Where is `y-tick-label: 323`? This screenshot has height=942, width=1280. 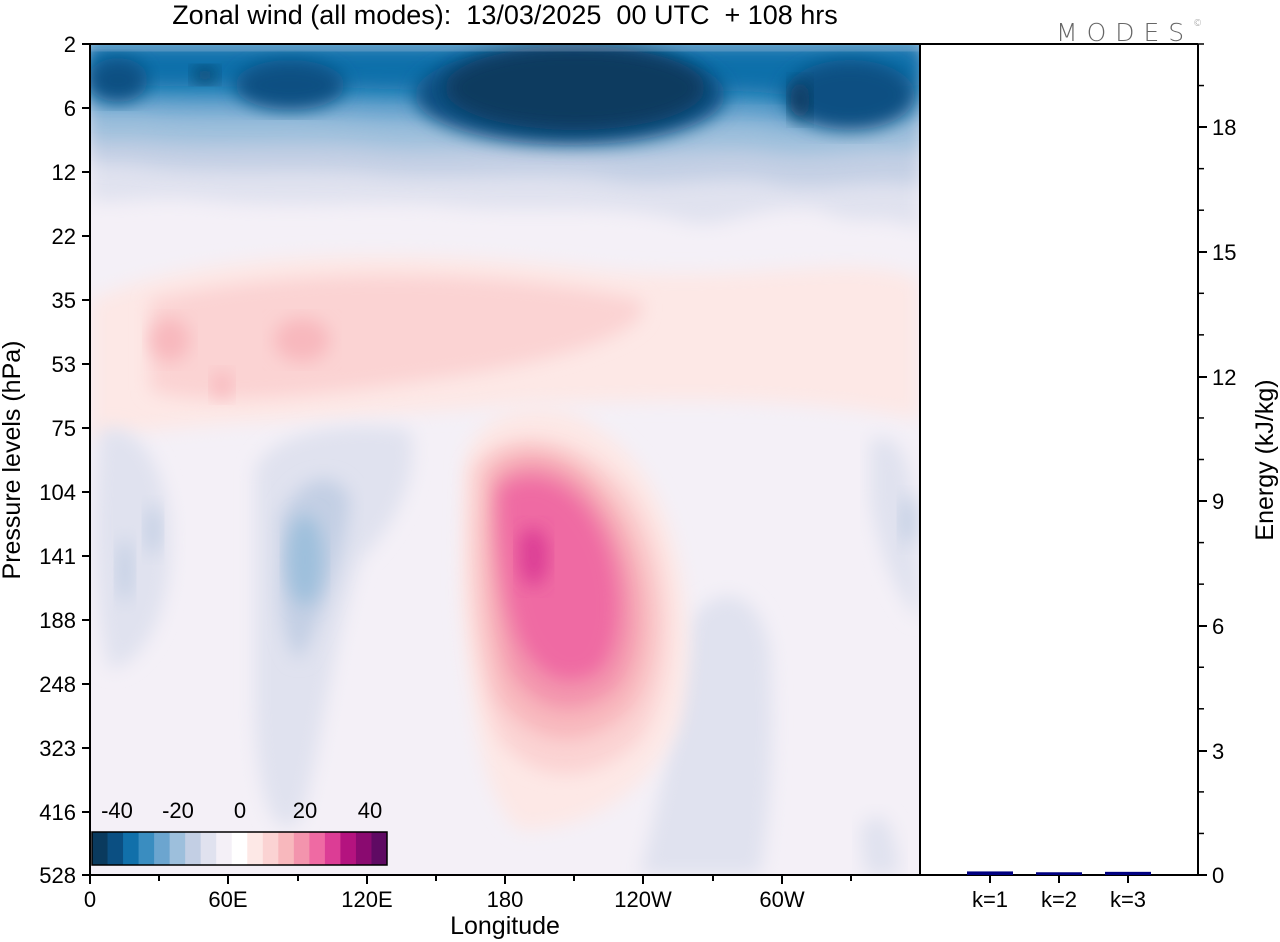
y-tick-label: 323 is located at coordinates (57, 748).